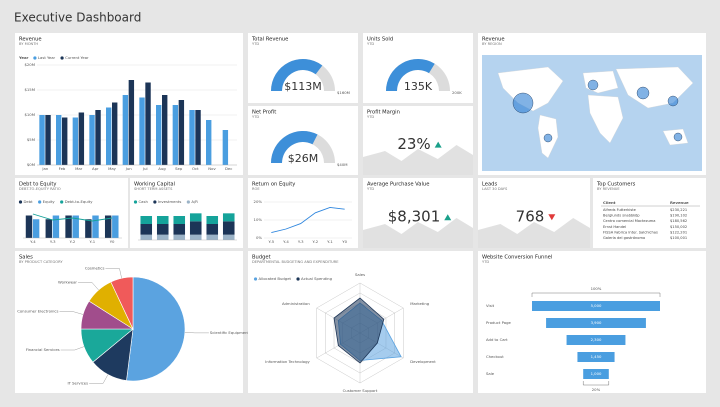  Describe the element at coordinates (317, 278) in the screenshot. I see `legend-label: Actual Spending` at that location.